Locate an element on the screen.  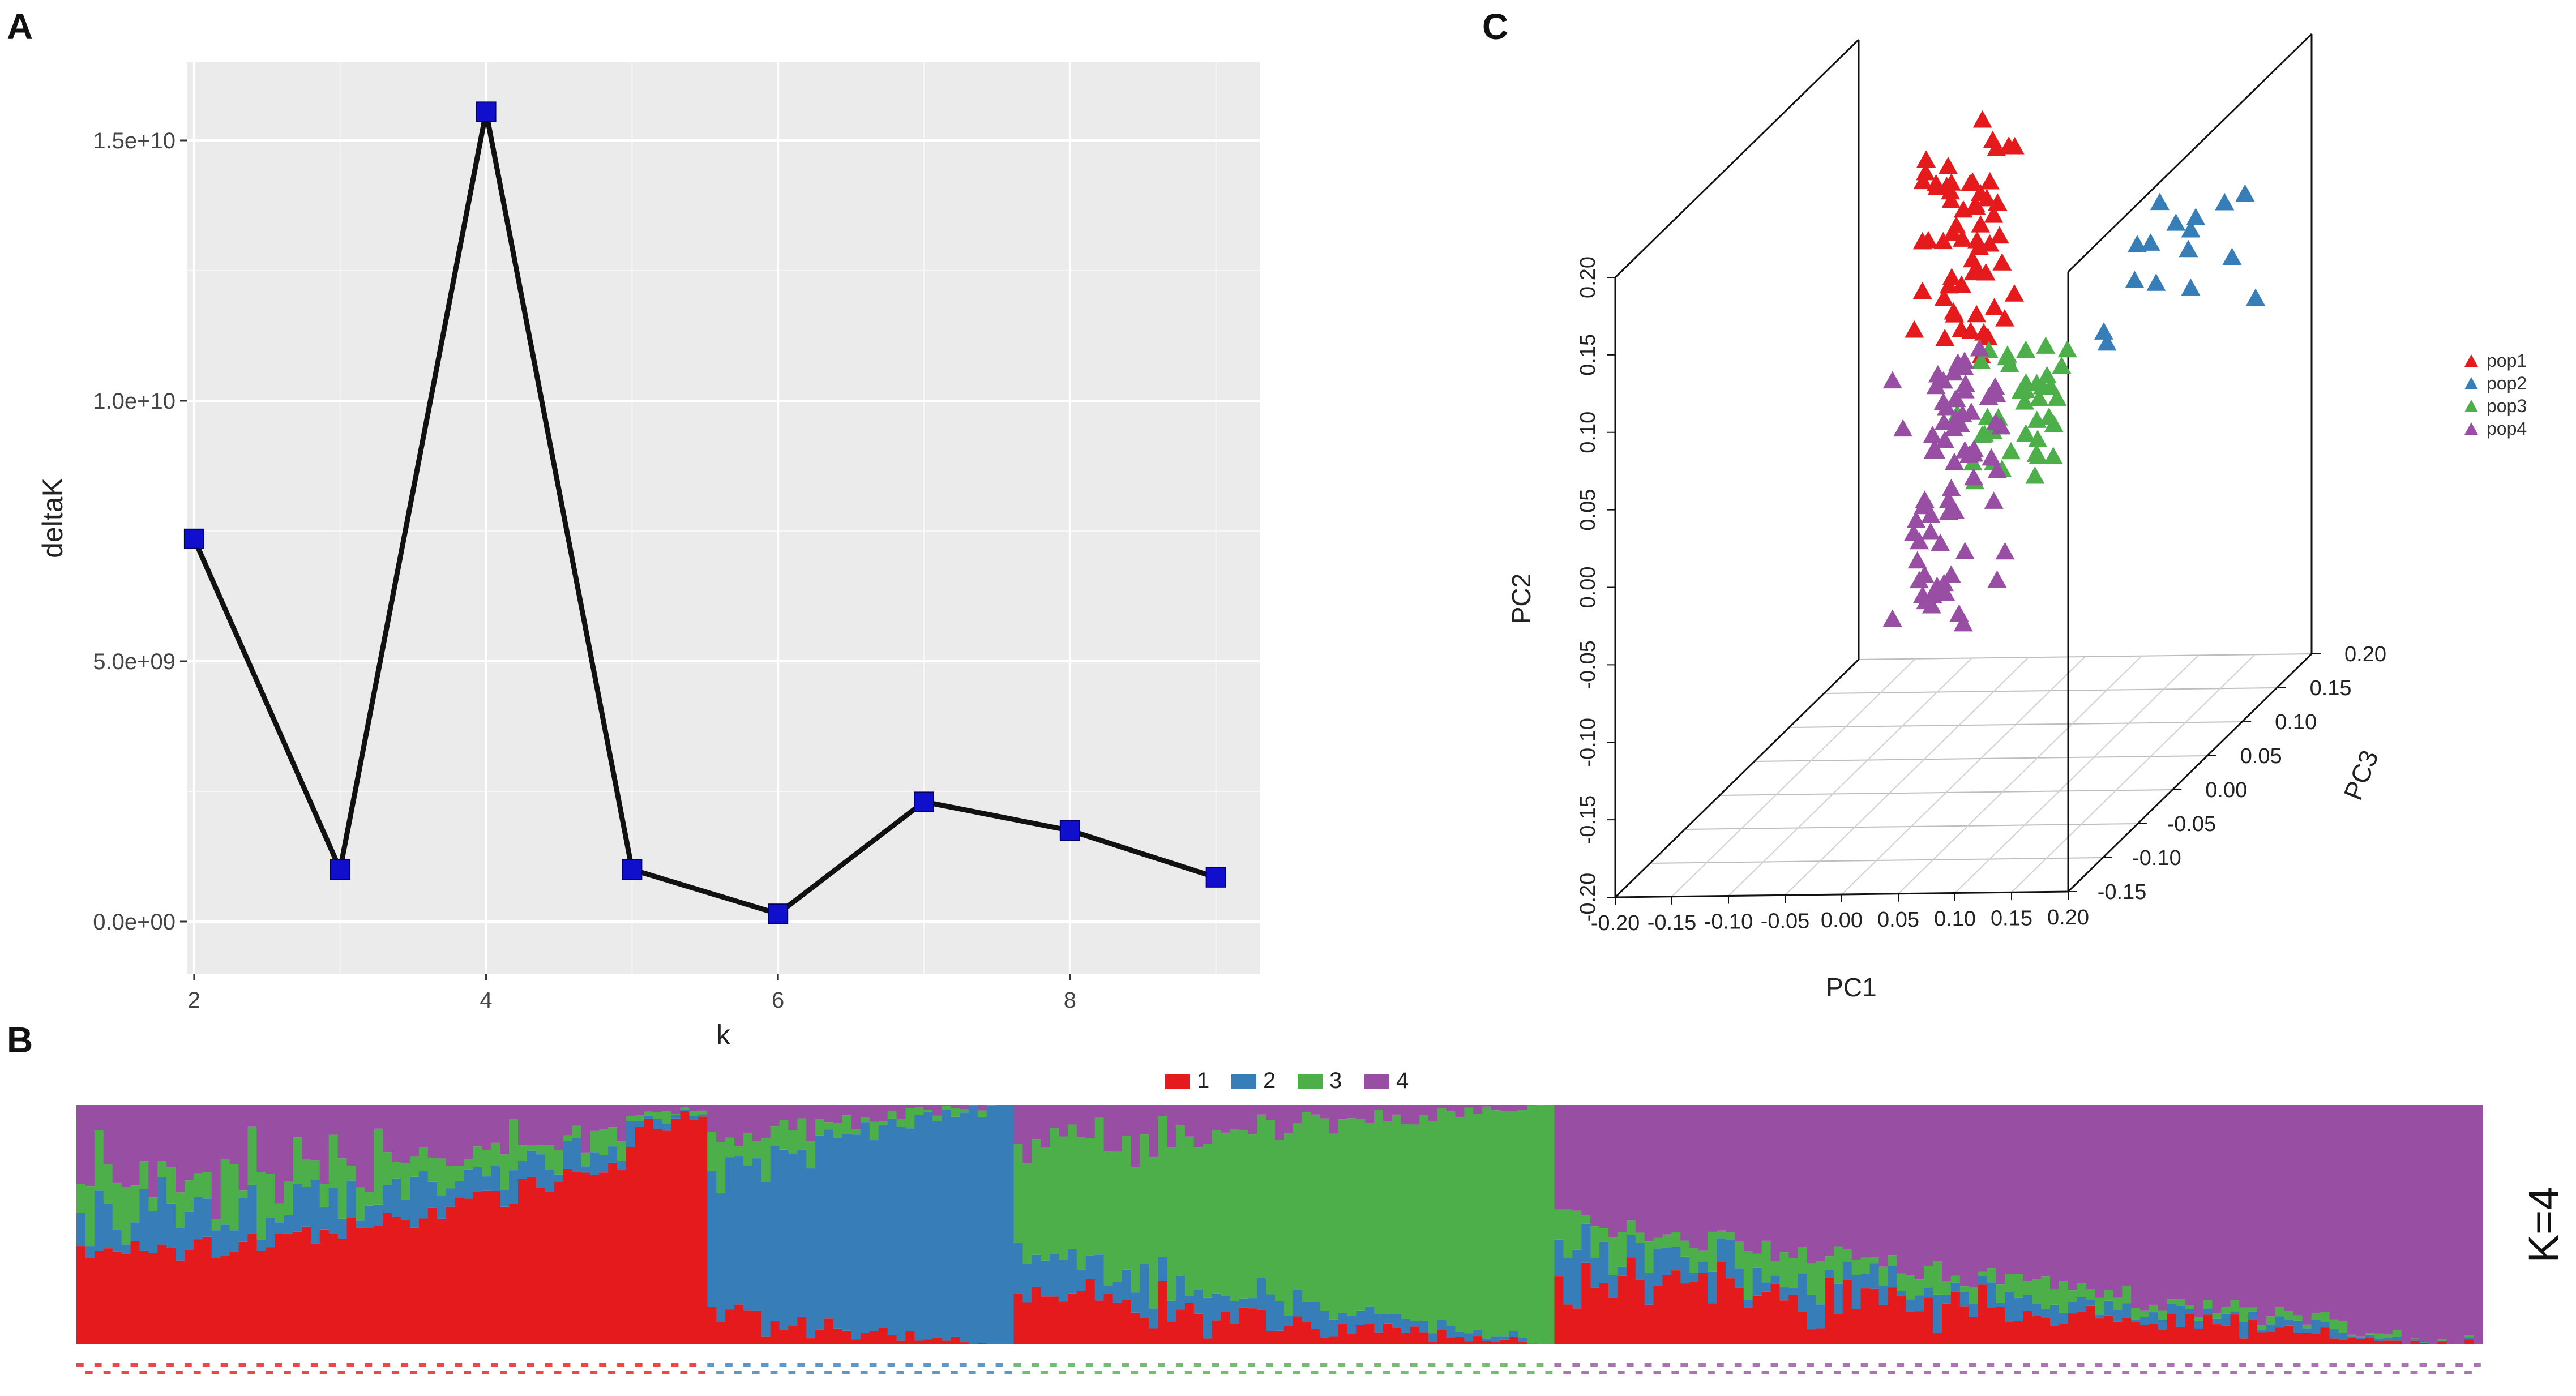
pc2-tick-label: -0.05 is located at coordinates (1588, 665).